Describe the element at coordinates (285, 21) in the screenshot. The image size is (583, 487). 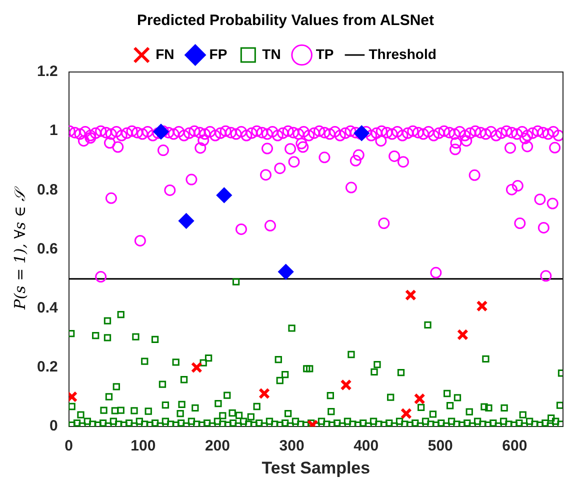
I see `chart-title: Predicted Probability Values from ALSNet` at that location.